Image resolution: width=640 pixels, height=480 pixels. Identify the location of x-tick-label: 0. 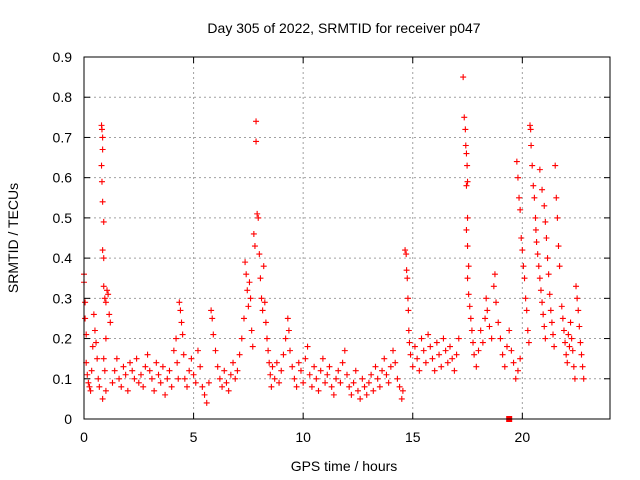
(84, 437).